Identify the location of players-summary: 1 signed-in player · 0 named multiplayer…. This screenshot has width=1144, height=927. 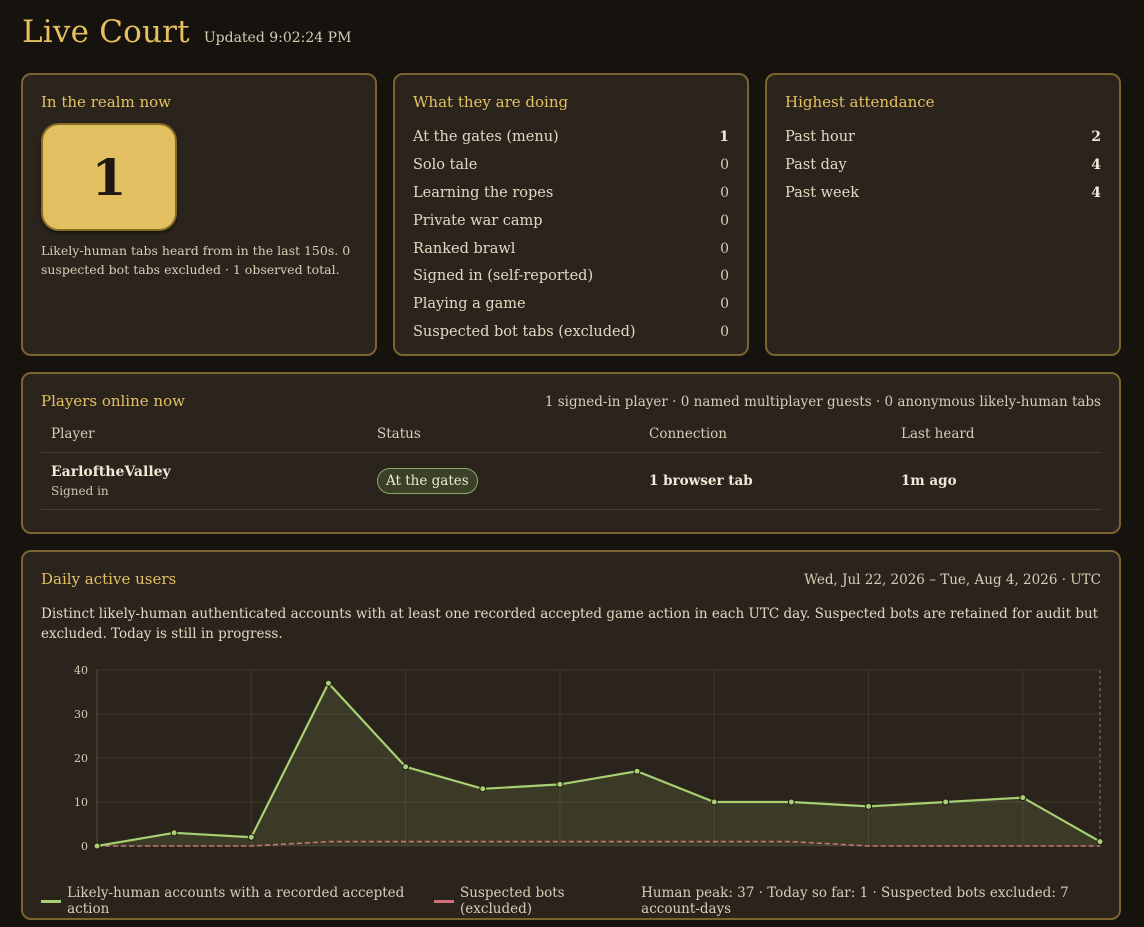
(822, 402).